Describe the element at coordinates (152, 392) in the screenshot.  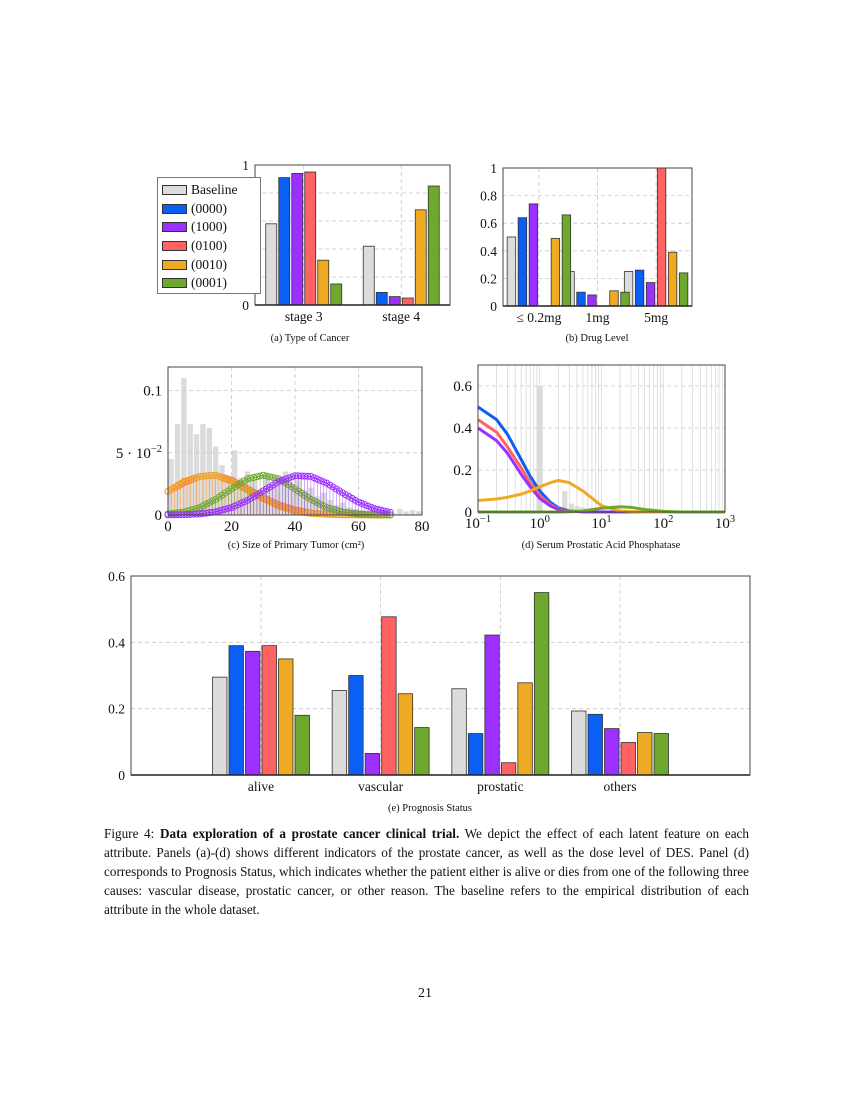
I see `y-tick-label: 0.1` at that location.